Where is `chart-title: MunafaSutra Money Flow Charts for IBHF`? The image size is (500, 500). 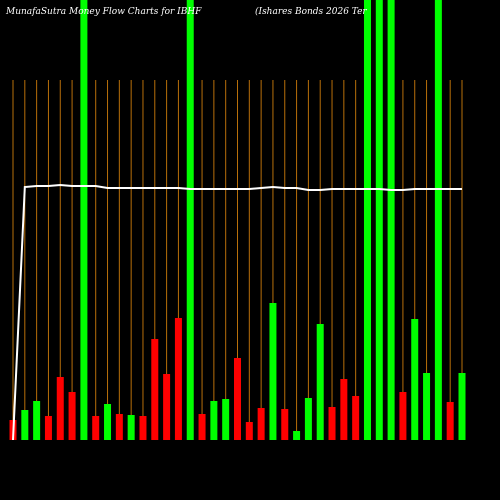
chart-title: MunafaSutra Money Flow Charts for IBHF is located at coordinates (103, 12).